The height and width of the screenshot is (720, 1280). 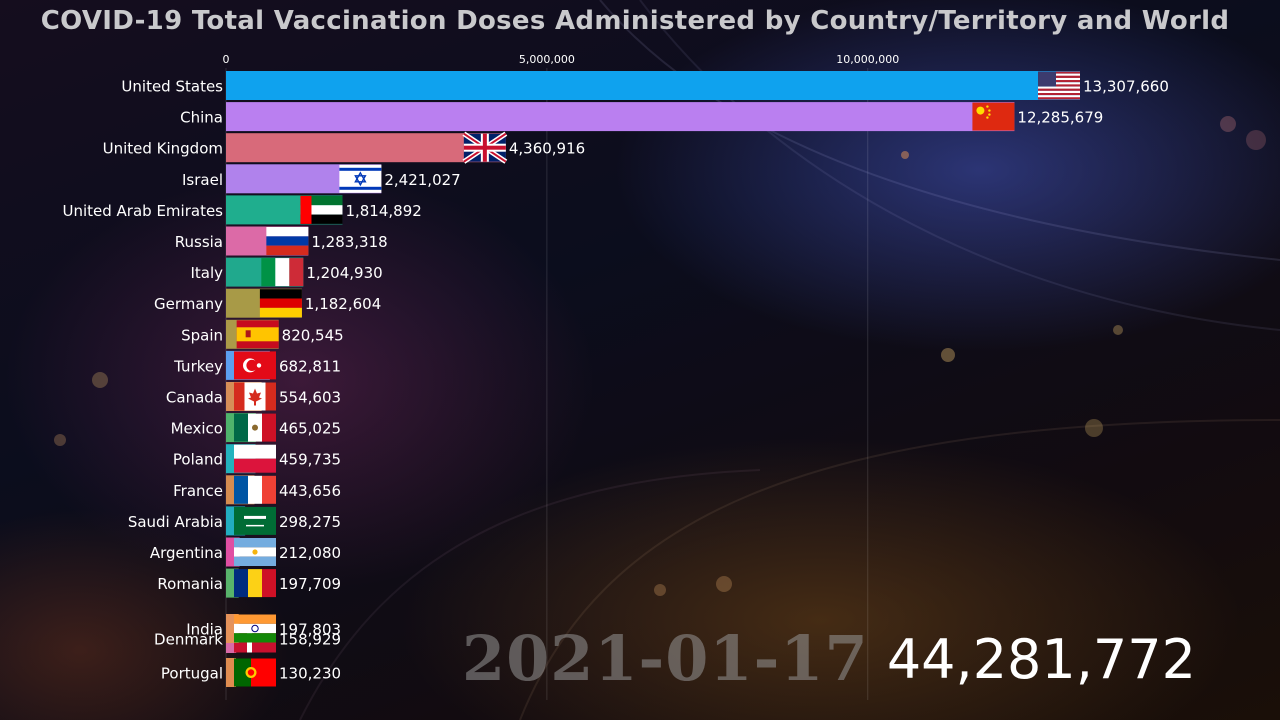 What do you see at coordinates (255, 552) in the screenshot?
I see `flag-ar-icon` at bounding box center [255, 552].